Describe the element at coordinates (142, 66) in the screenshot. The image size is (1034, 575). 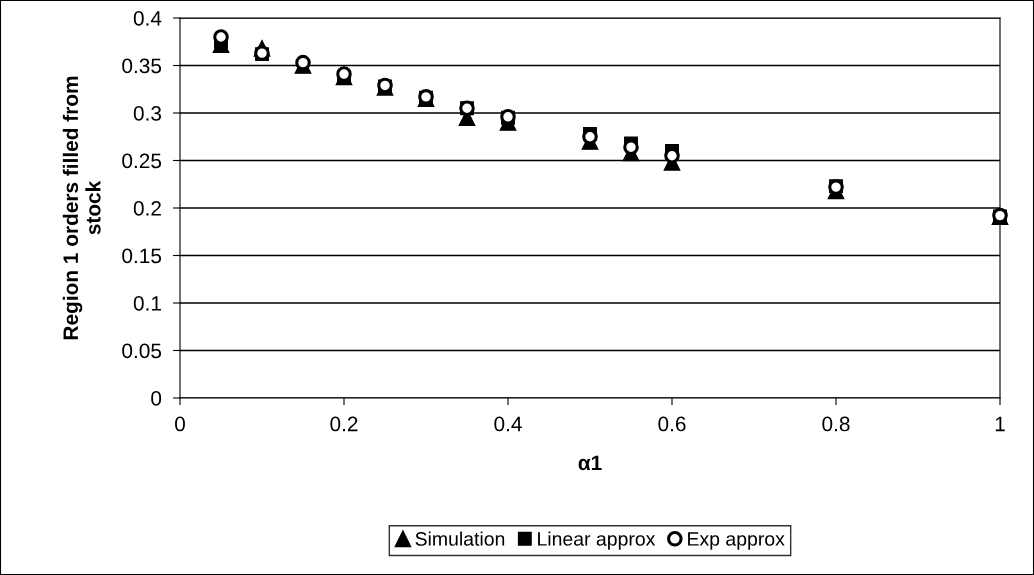
I see `y-tick-label: 0.35` at that location.